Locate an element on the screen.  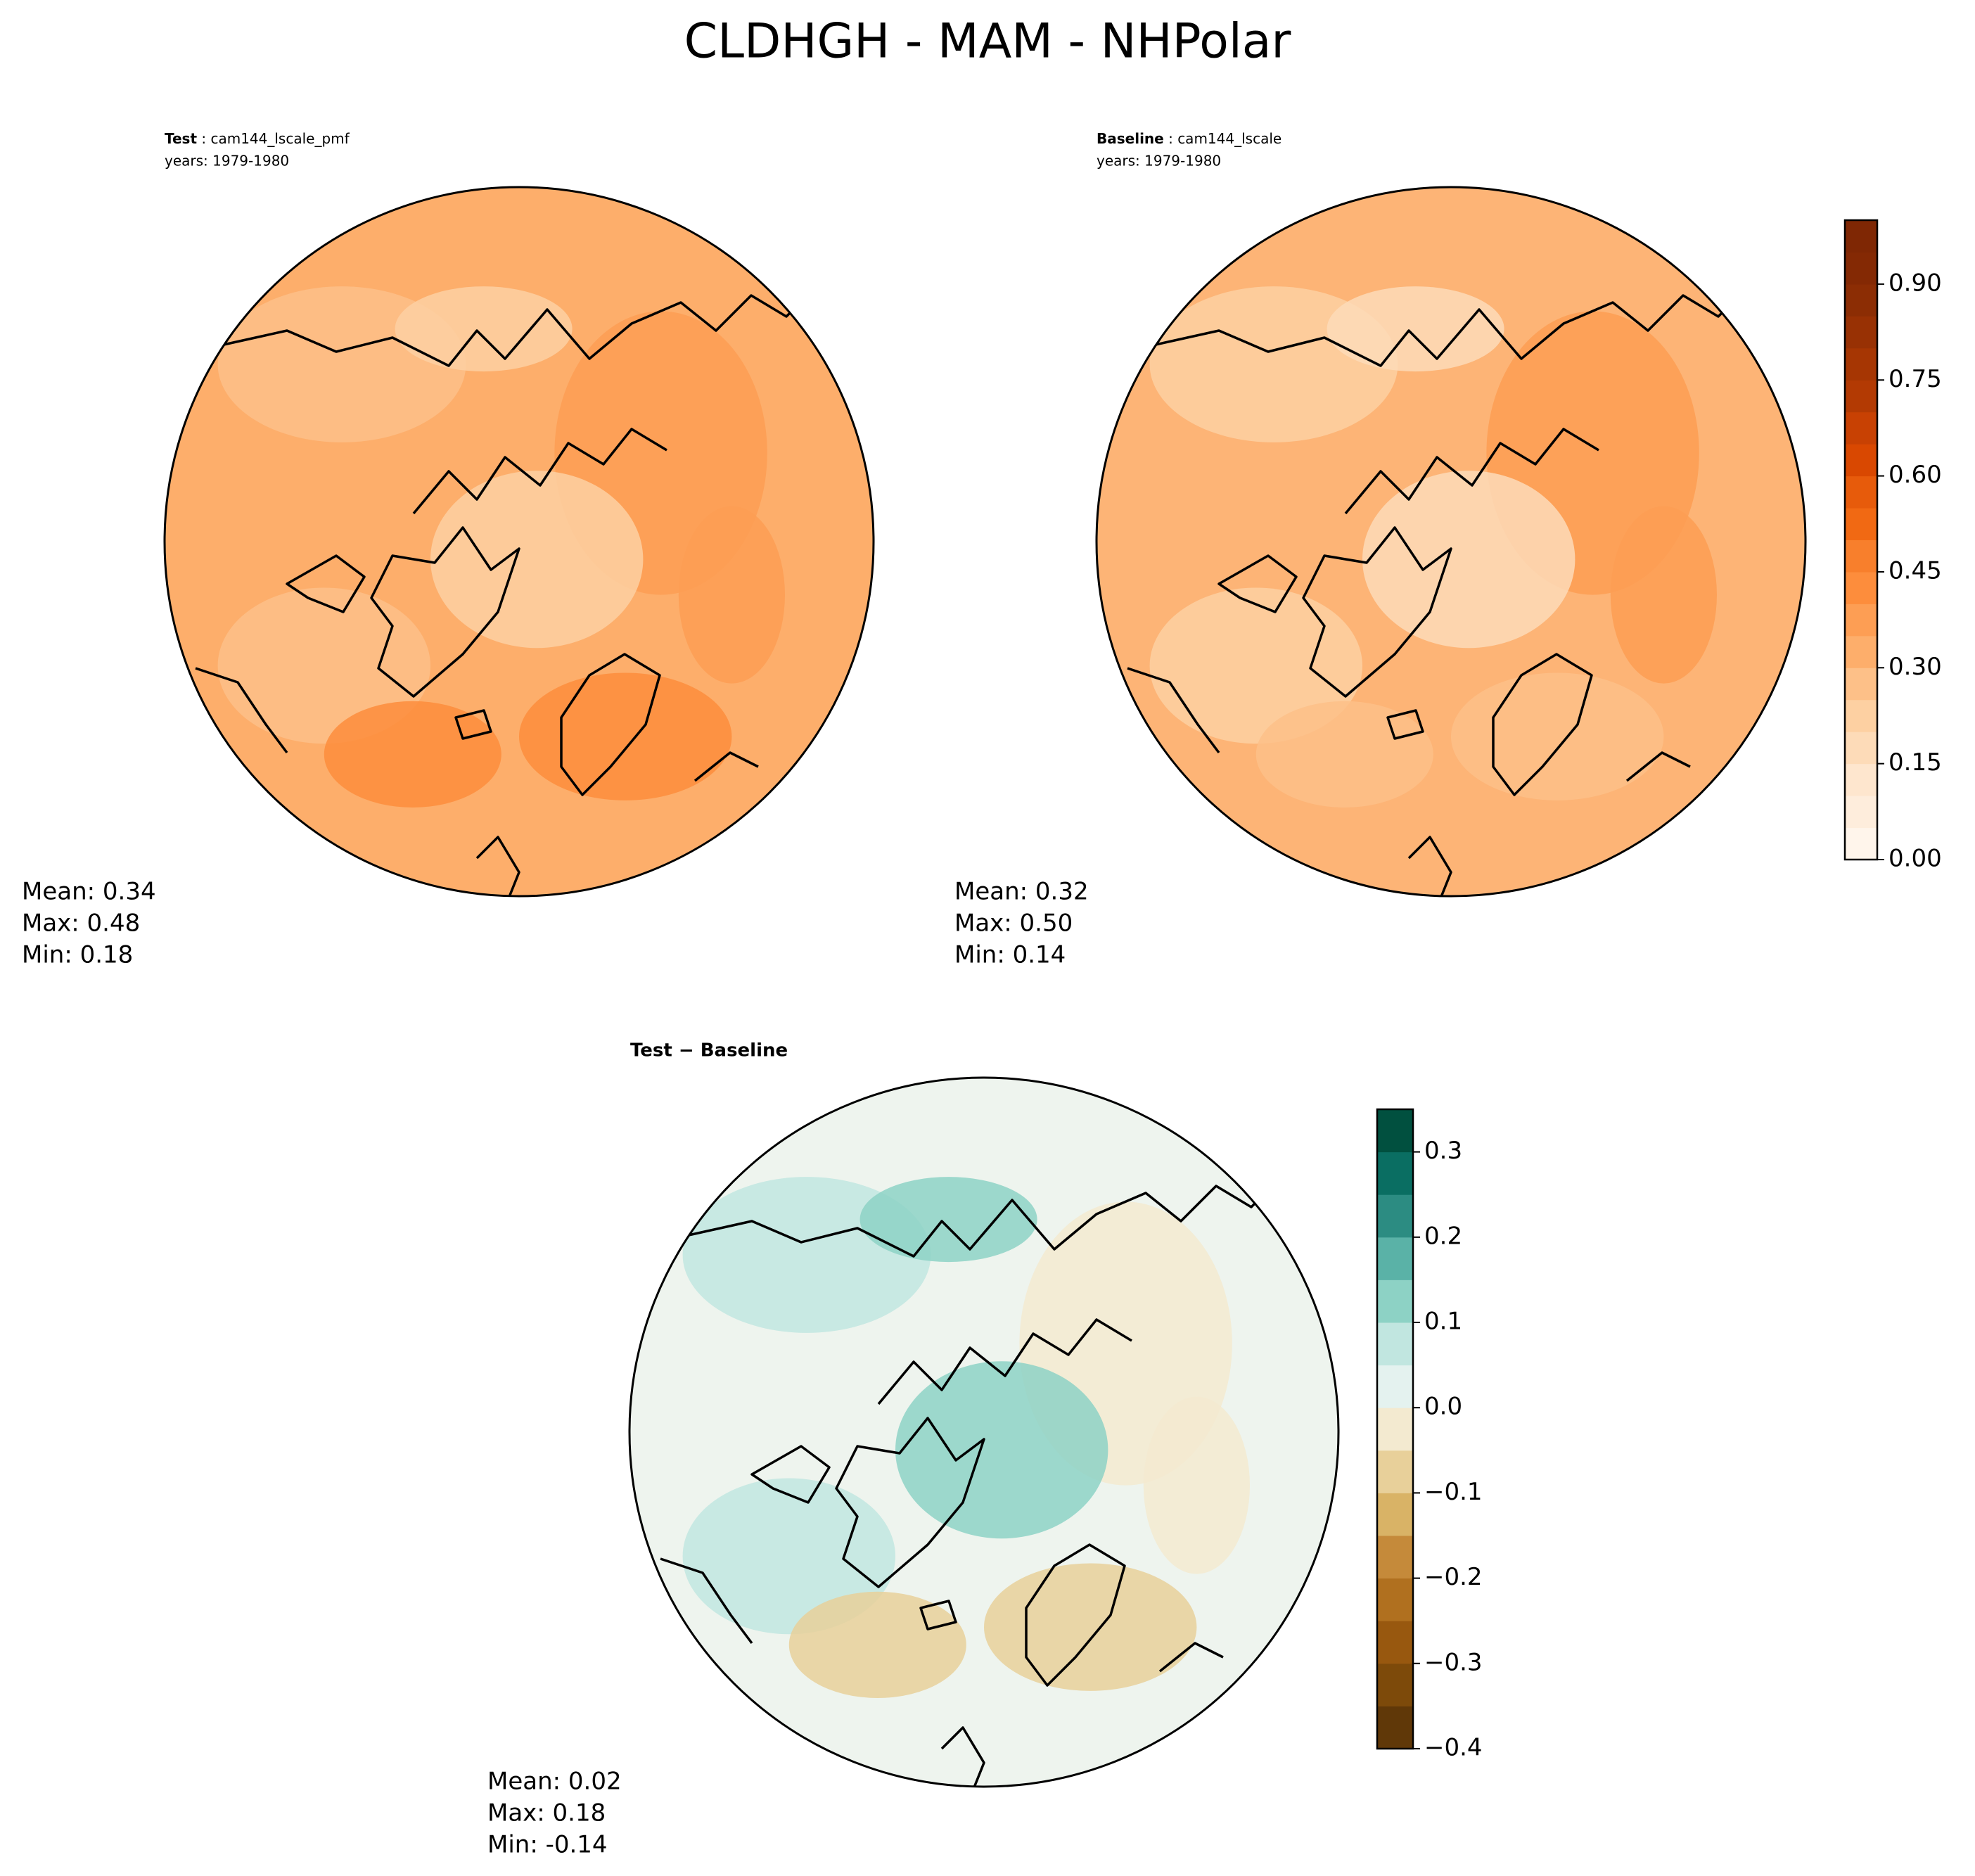
colorbar-tick-label: 0.45 is located at coordinates (1915, 570).